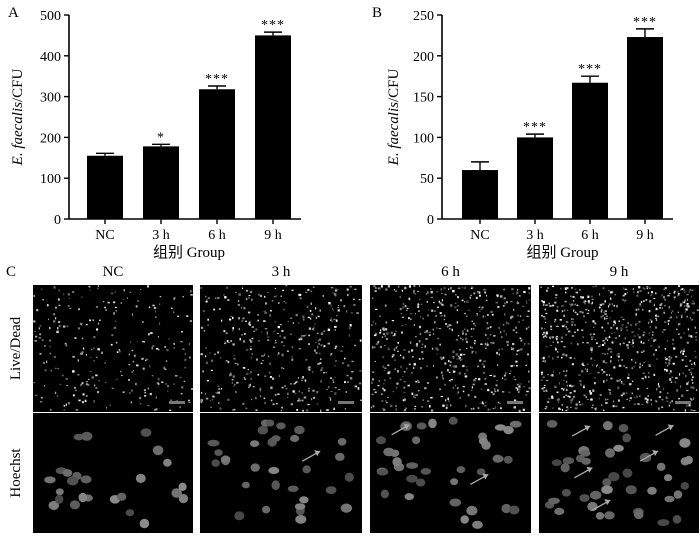 This screenshot has width=700, height=536. Describe the element at coordinates (535, 178) in the screenshot. I see `bar` at that location.